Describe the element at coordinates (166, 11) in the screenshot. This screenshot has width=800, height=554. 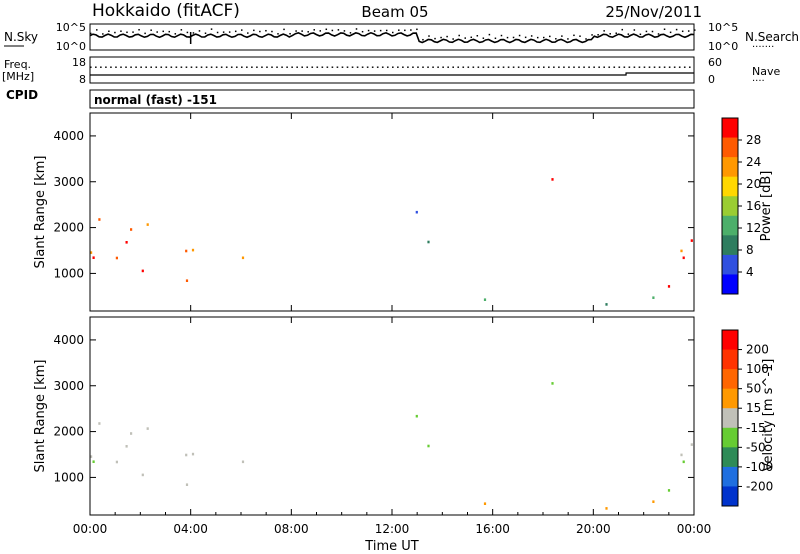
I see `chart-title-station: Hokkaido (fitACF)` at that location.